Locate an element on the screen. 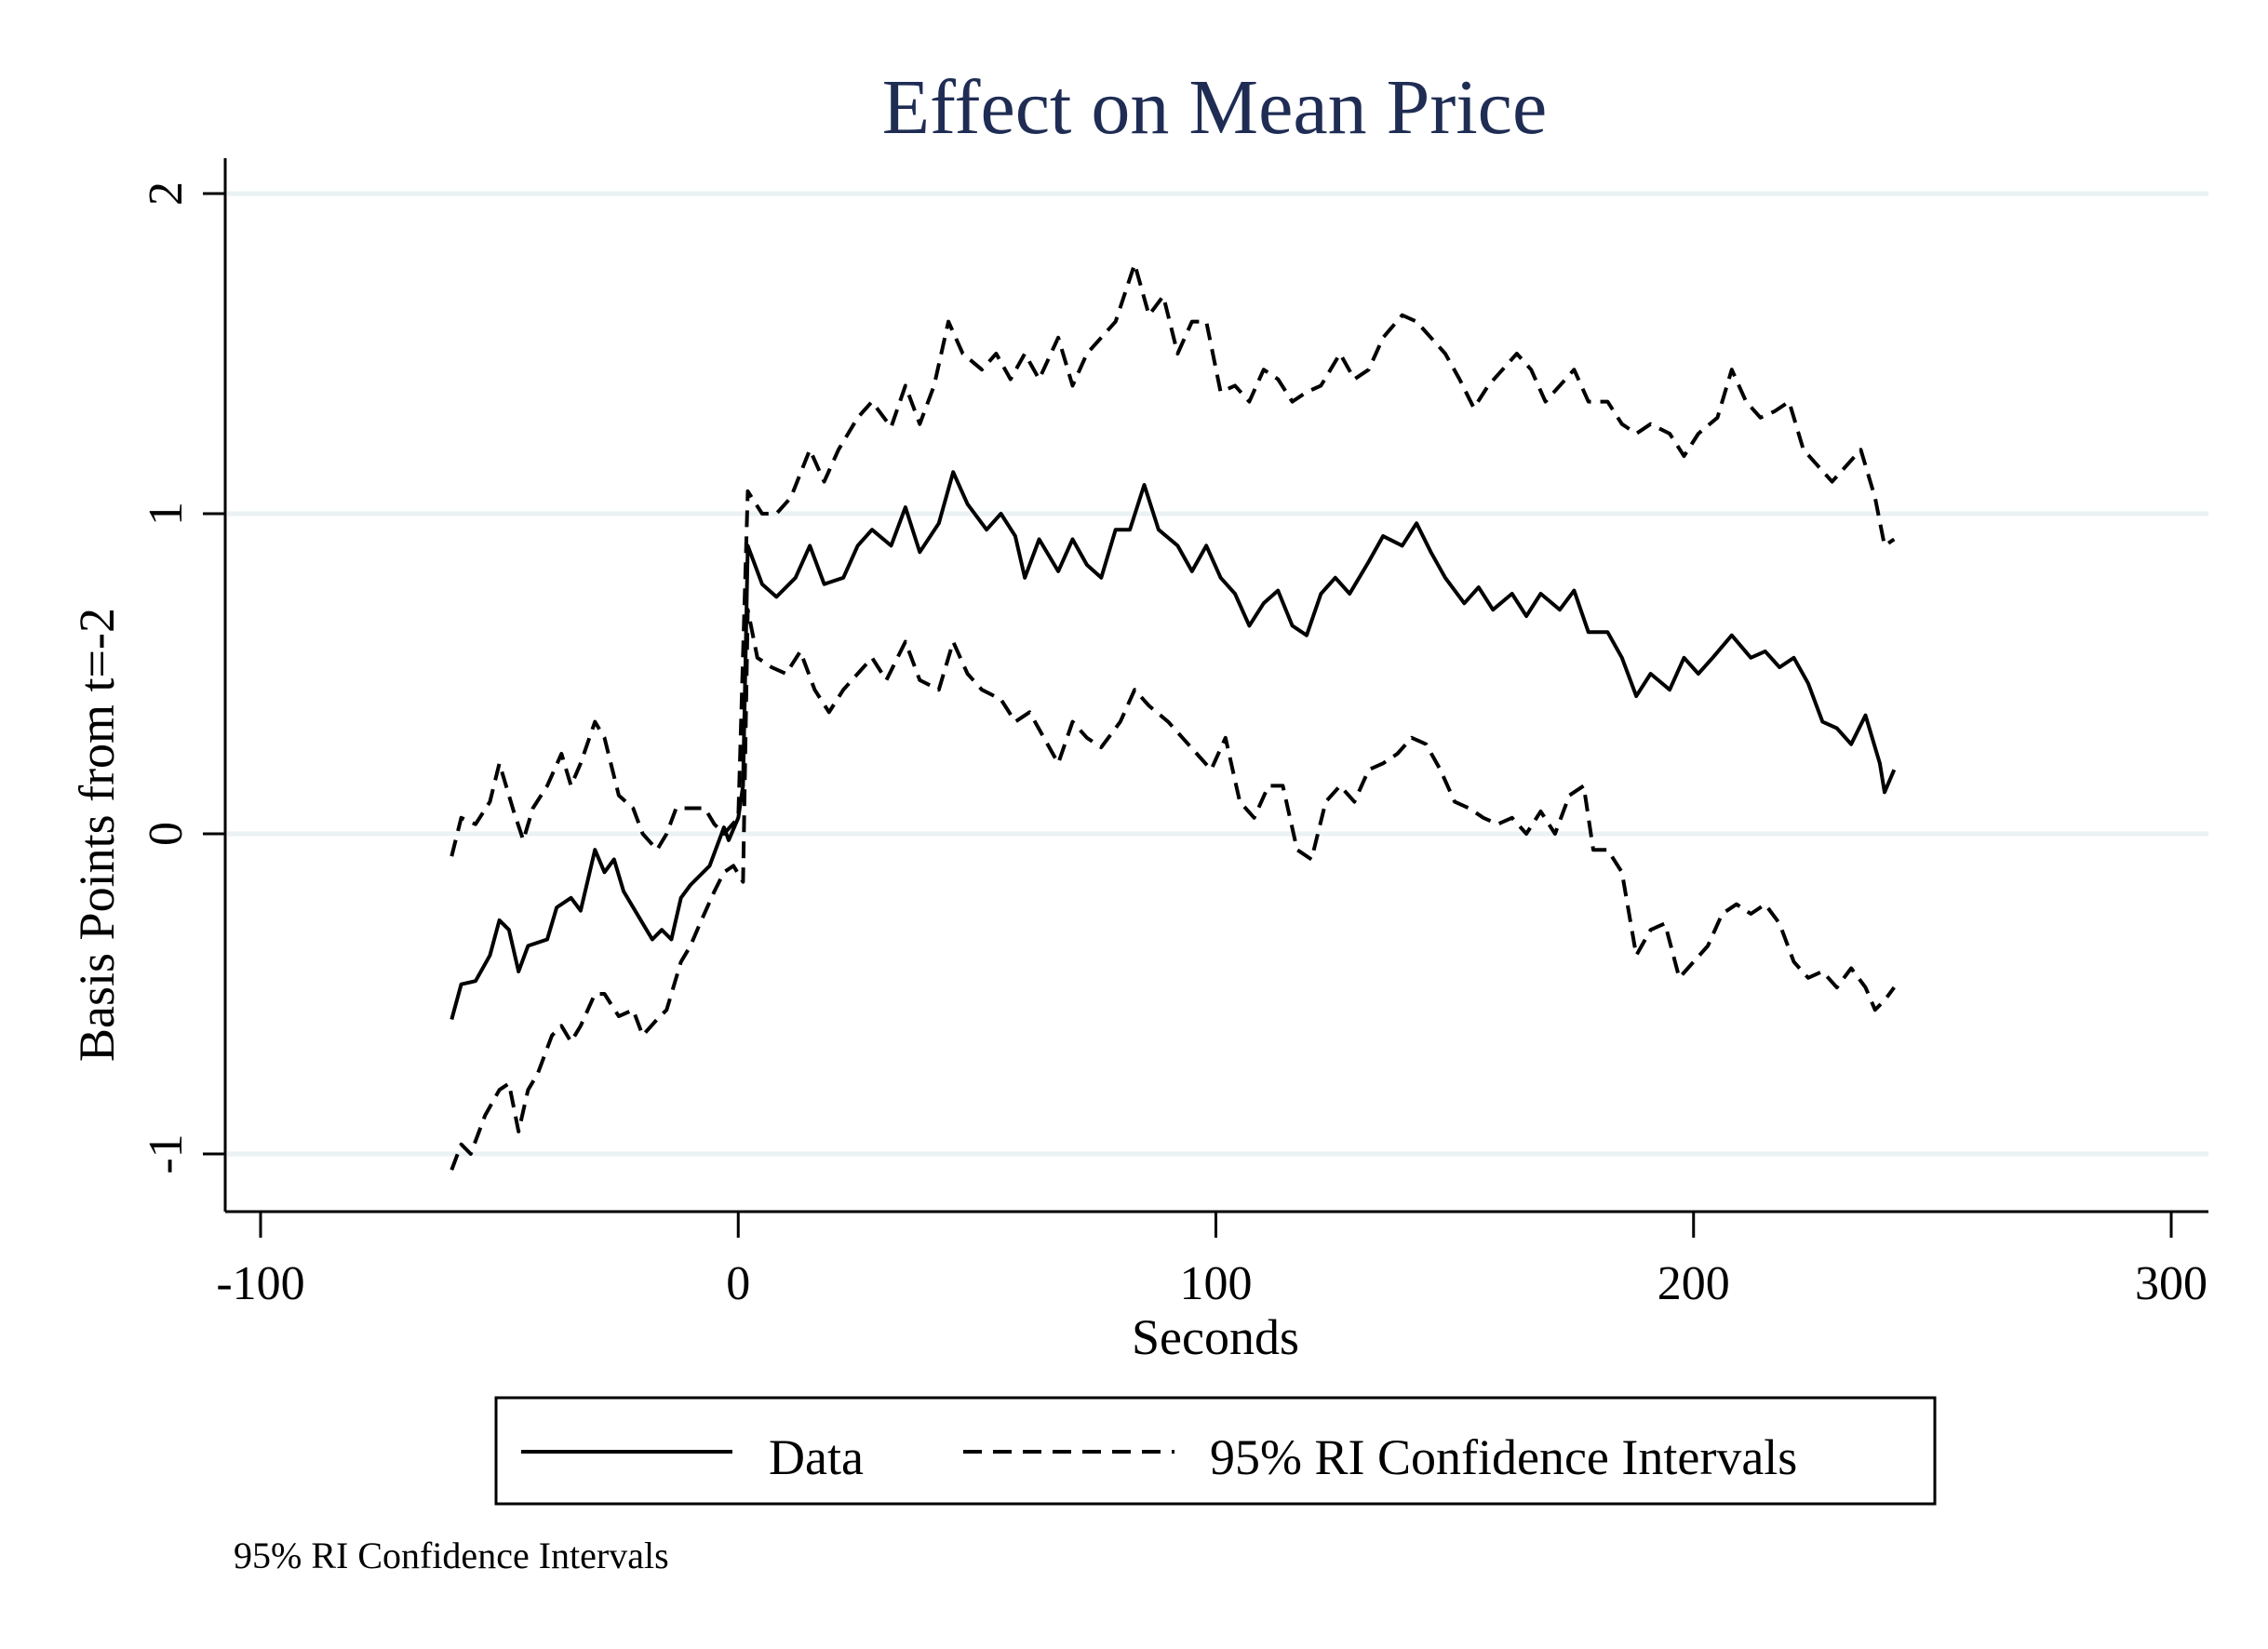 This screenshot has width=2268, height=1649. x-ticks: -100 0 100 200 300 is located at coordinates (1212, 1261).